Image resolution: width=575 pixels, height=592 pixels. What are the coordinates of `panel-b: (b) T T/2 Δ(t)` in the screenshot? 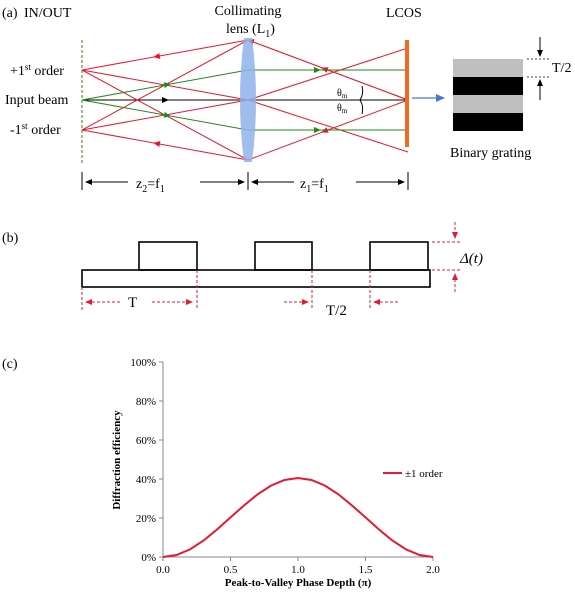 It's located at (242, 270).